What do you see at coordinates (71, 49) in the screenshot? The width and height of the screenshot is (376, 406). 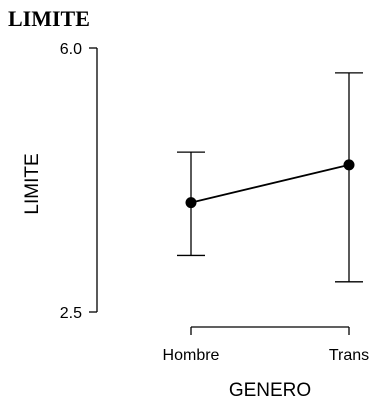 I see `y-tick-label-top: 6.0` at bounding box center [71, 49].